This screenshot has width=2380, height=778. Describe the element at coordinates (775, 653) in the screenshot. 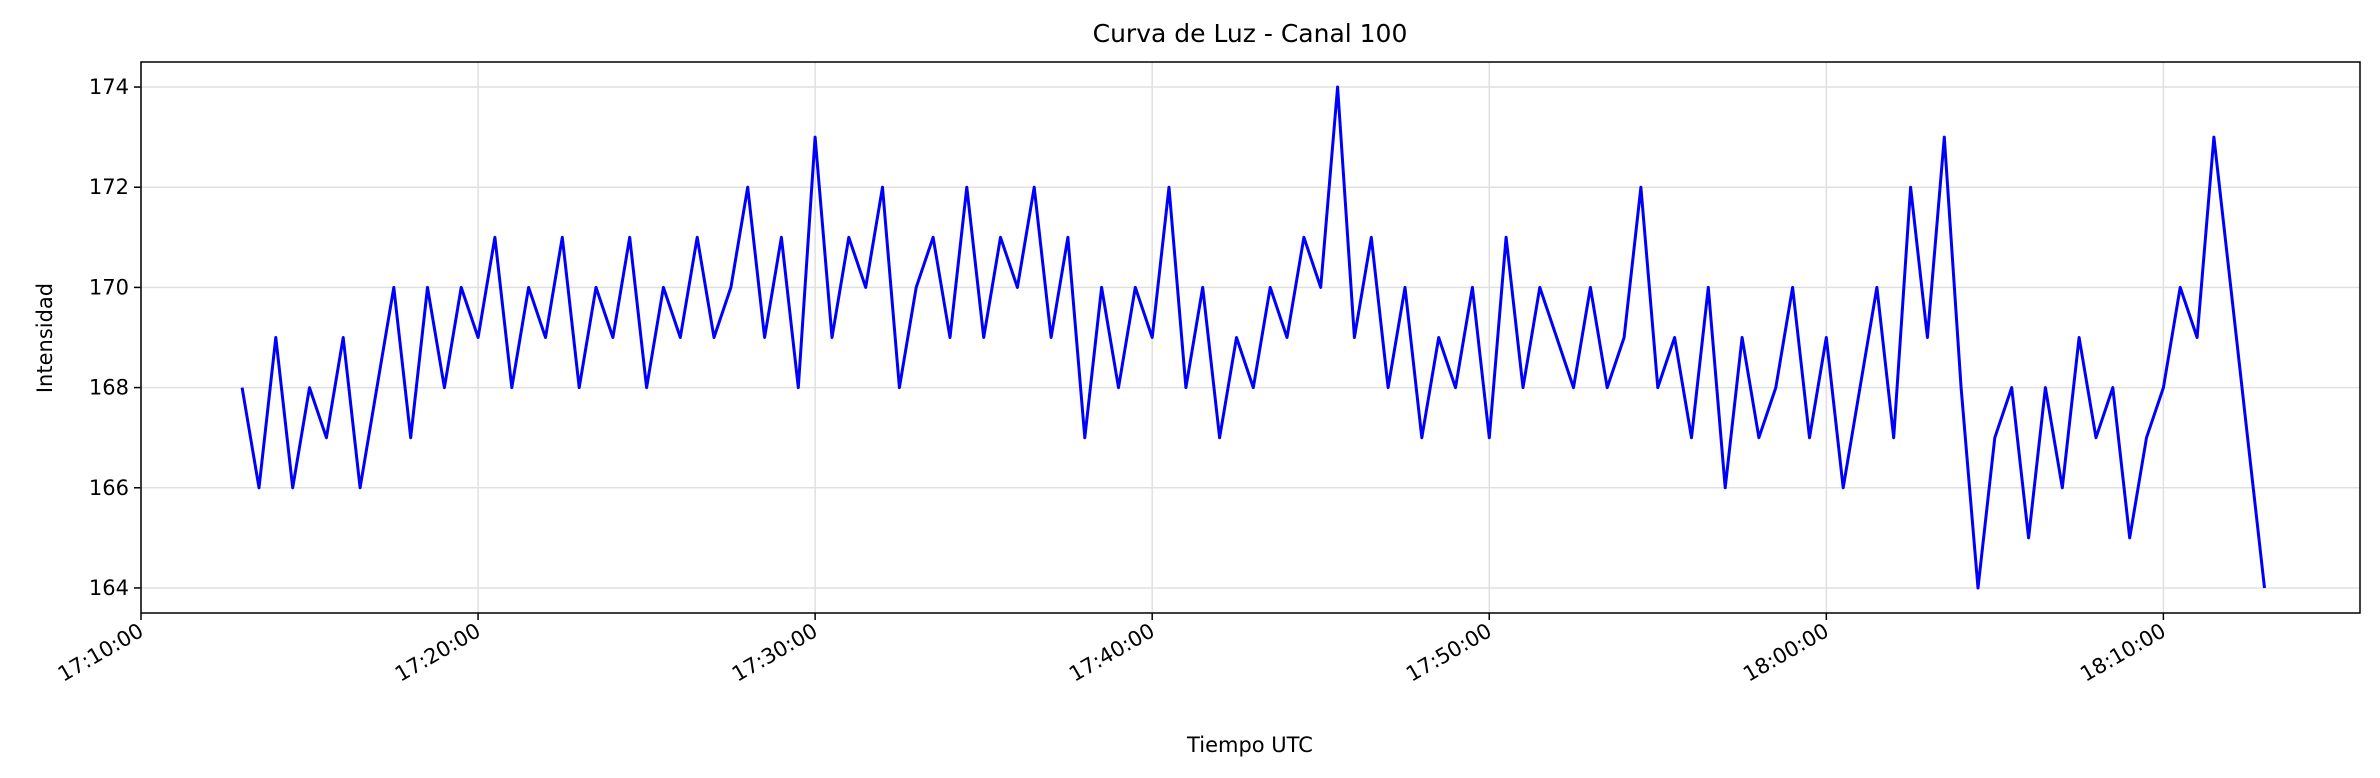

I see `x-tick-label: 17:30:00` at that location.